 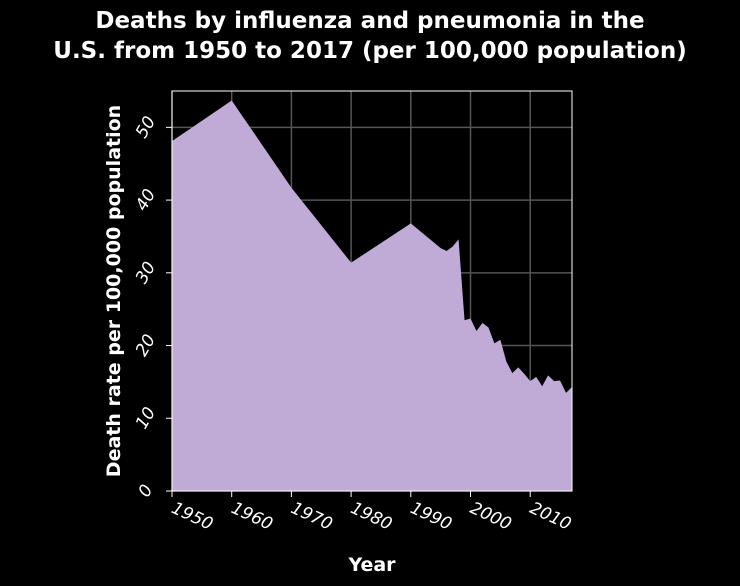 I want to click on x-axis-label: Year, so click(x=371, y=565).